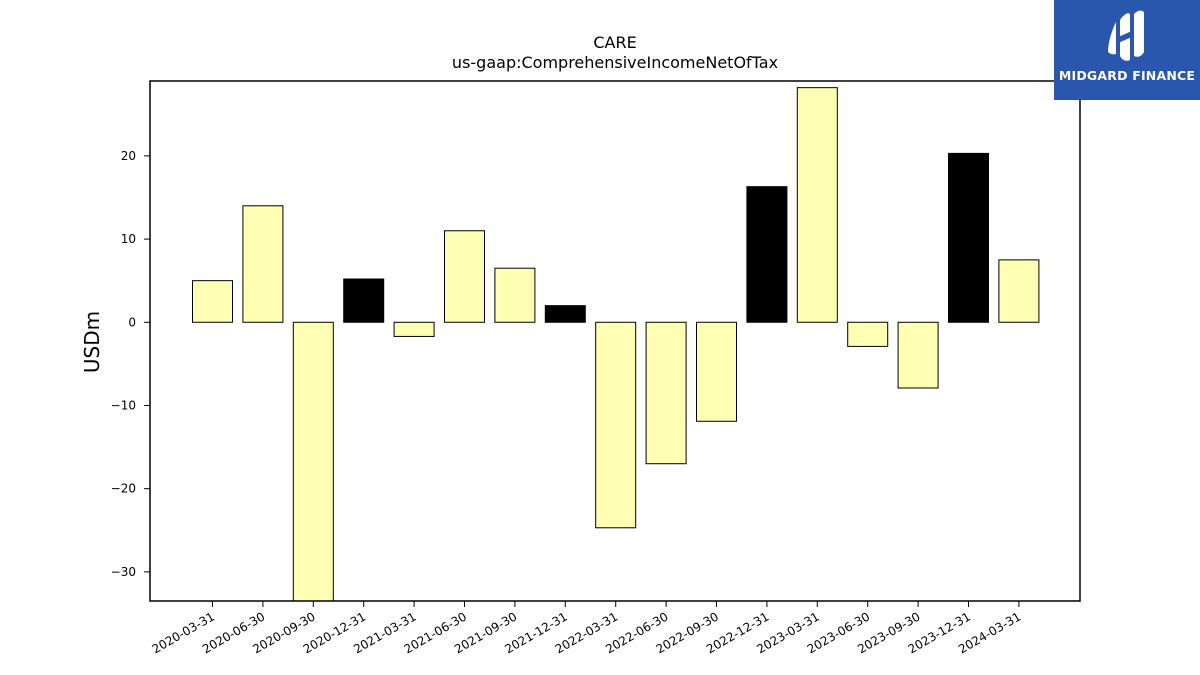 This screenshot has height=675, width=1200. Describe the element at coordinates (1127, 75) in the screenshot. I see `logo-text: MIDGARD FINANCE` at that location.